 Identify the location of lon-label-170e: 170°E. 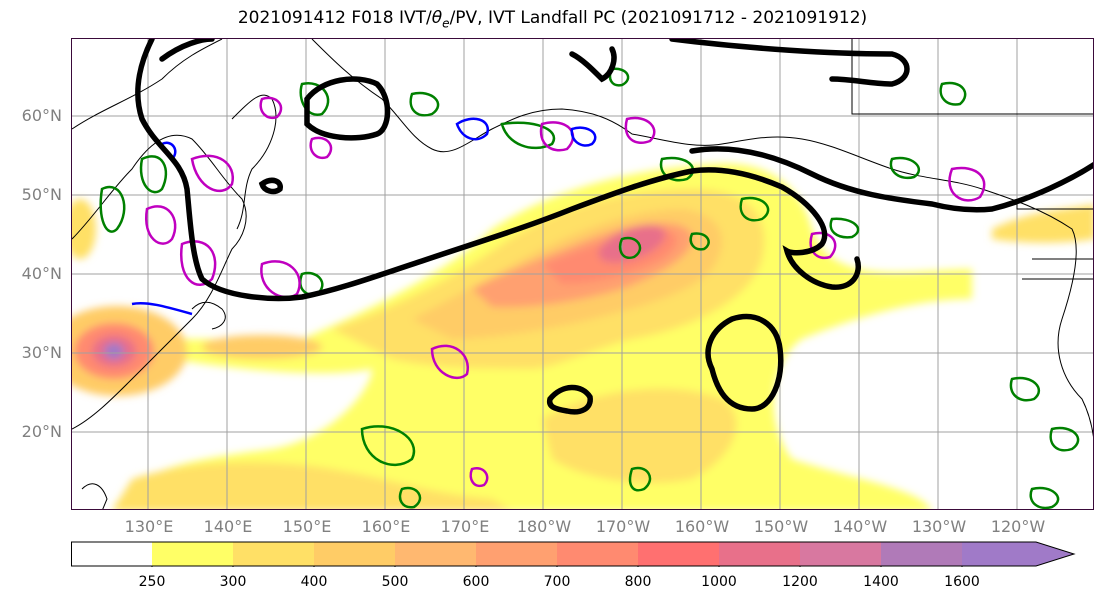
(465, 526).